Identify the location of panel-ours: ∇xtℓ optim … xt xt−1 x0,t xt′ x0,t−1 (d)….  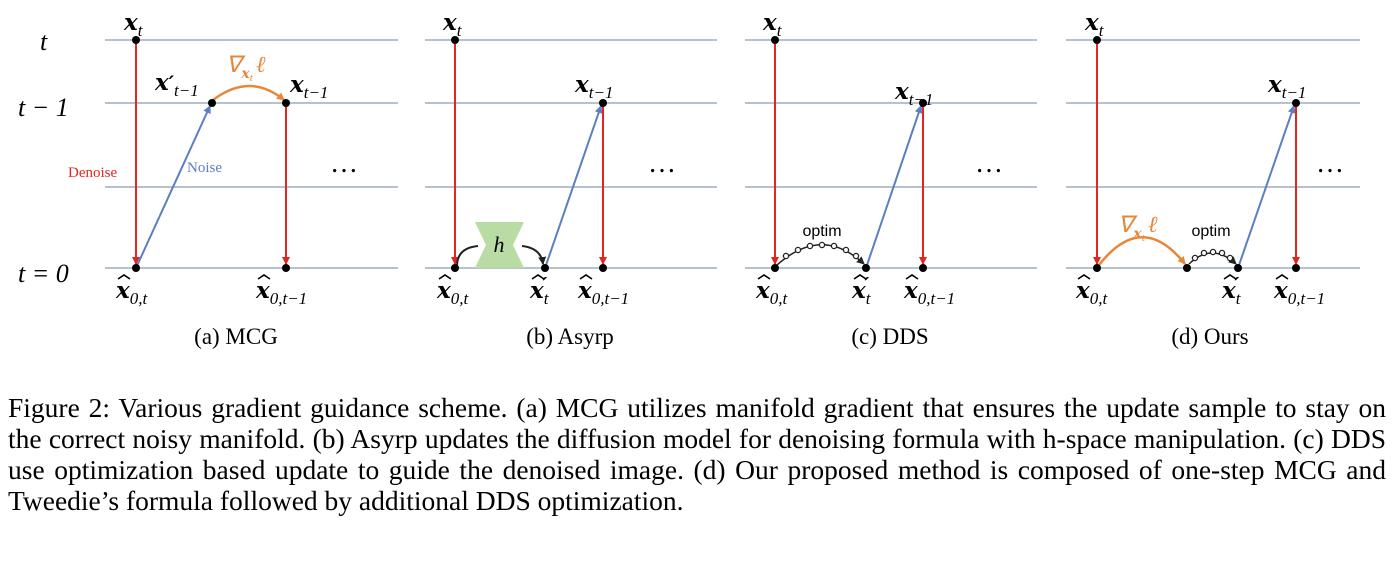
(1213, 179).